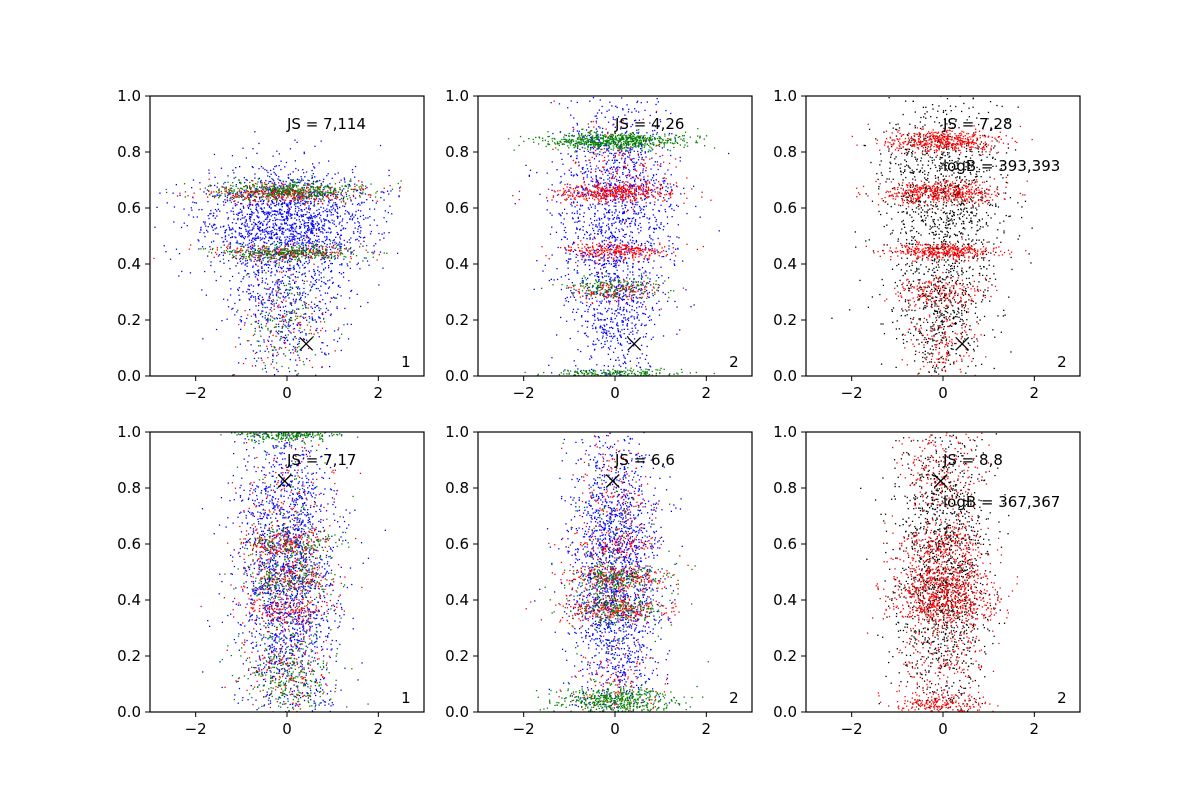 The height and width of the screenshot is (800, 1200). What do you see at coordinates (129, 264) in the screenshot?
I see `y-tick-label: 0.4` at bounding box center [129, 264].